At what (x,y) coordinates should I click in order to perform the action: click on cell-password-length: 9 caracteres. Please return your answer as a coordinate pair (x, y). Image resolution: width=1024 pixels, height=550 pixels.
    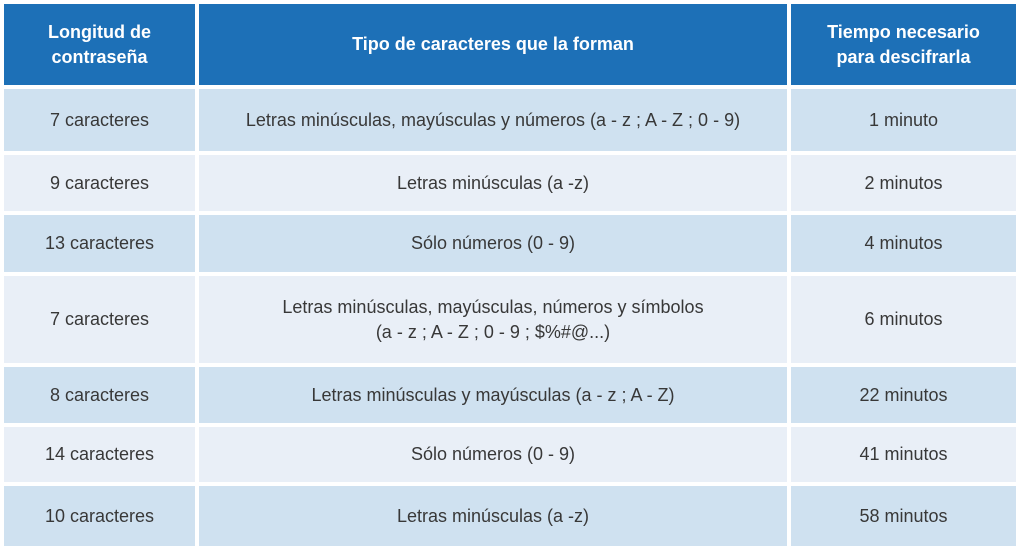
    Looking at the image, I should click on (99, 183).